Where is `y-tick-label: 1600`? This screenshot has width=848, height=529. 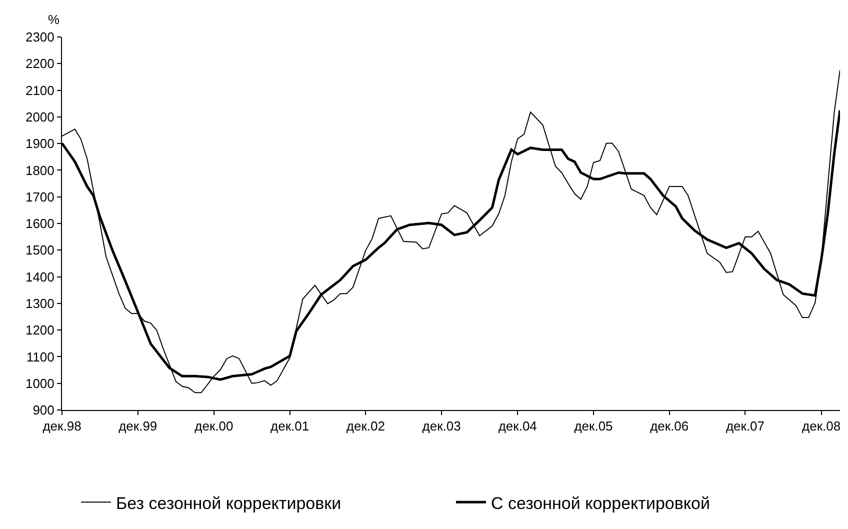
y-tick-label: 1600 is located at coordinates (39, 224).